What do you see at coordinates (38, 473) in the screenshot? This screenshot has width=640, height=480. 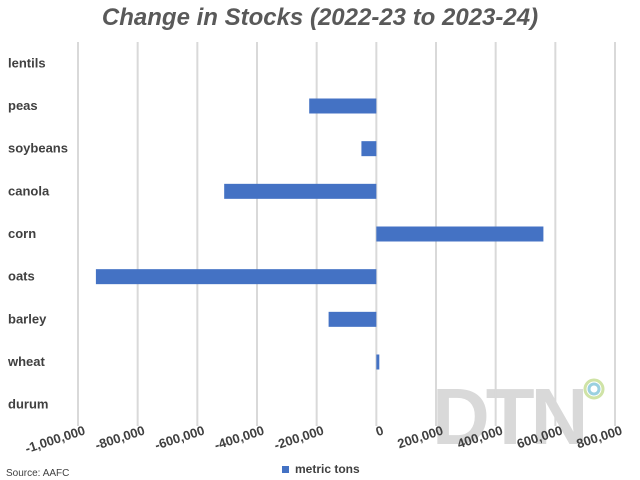 I see `source-note: Source: AAFC` at bounding box center [38, 473].